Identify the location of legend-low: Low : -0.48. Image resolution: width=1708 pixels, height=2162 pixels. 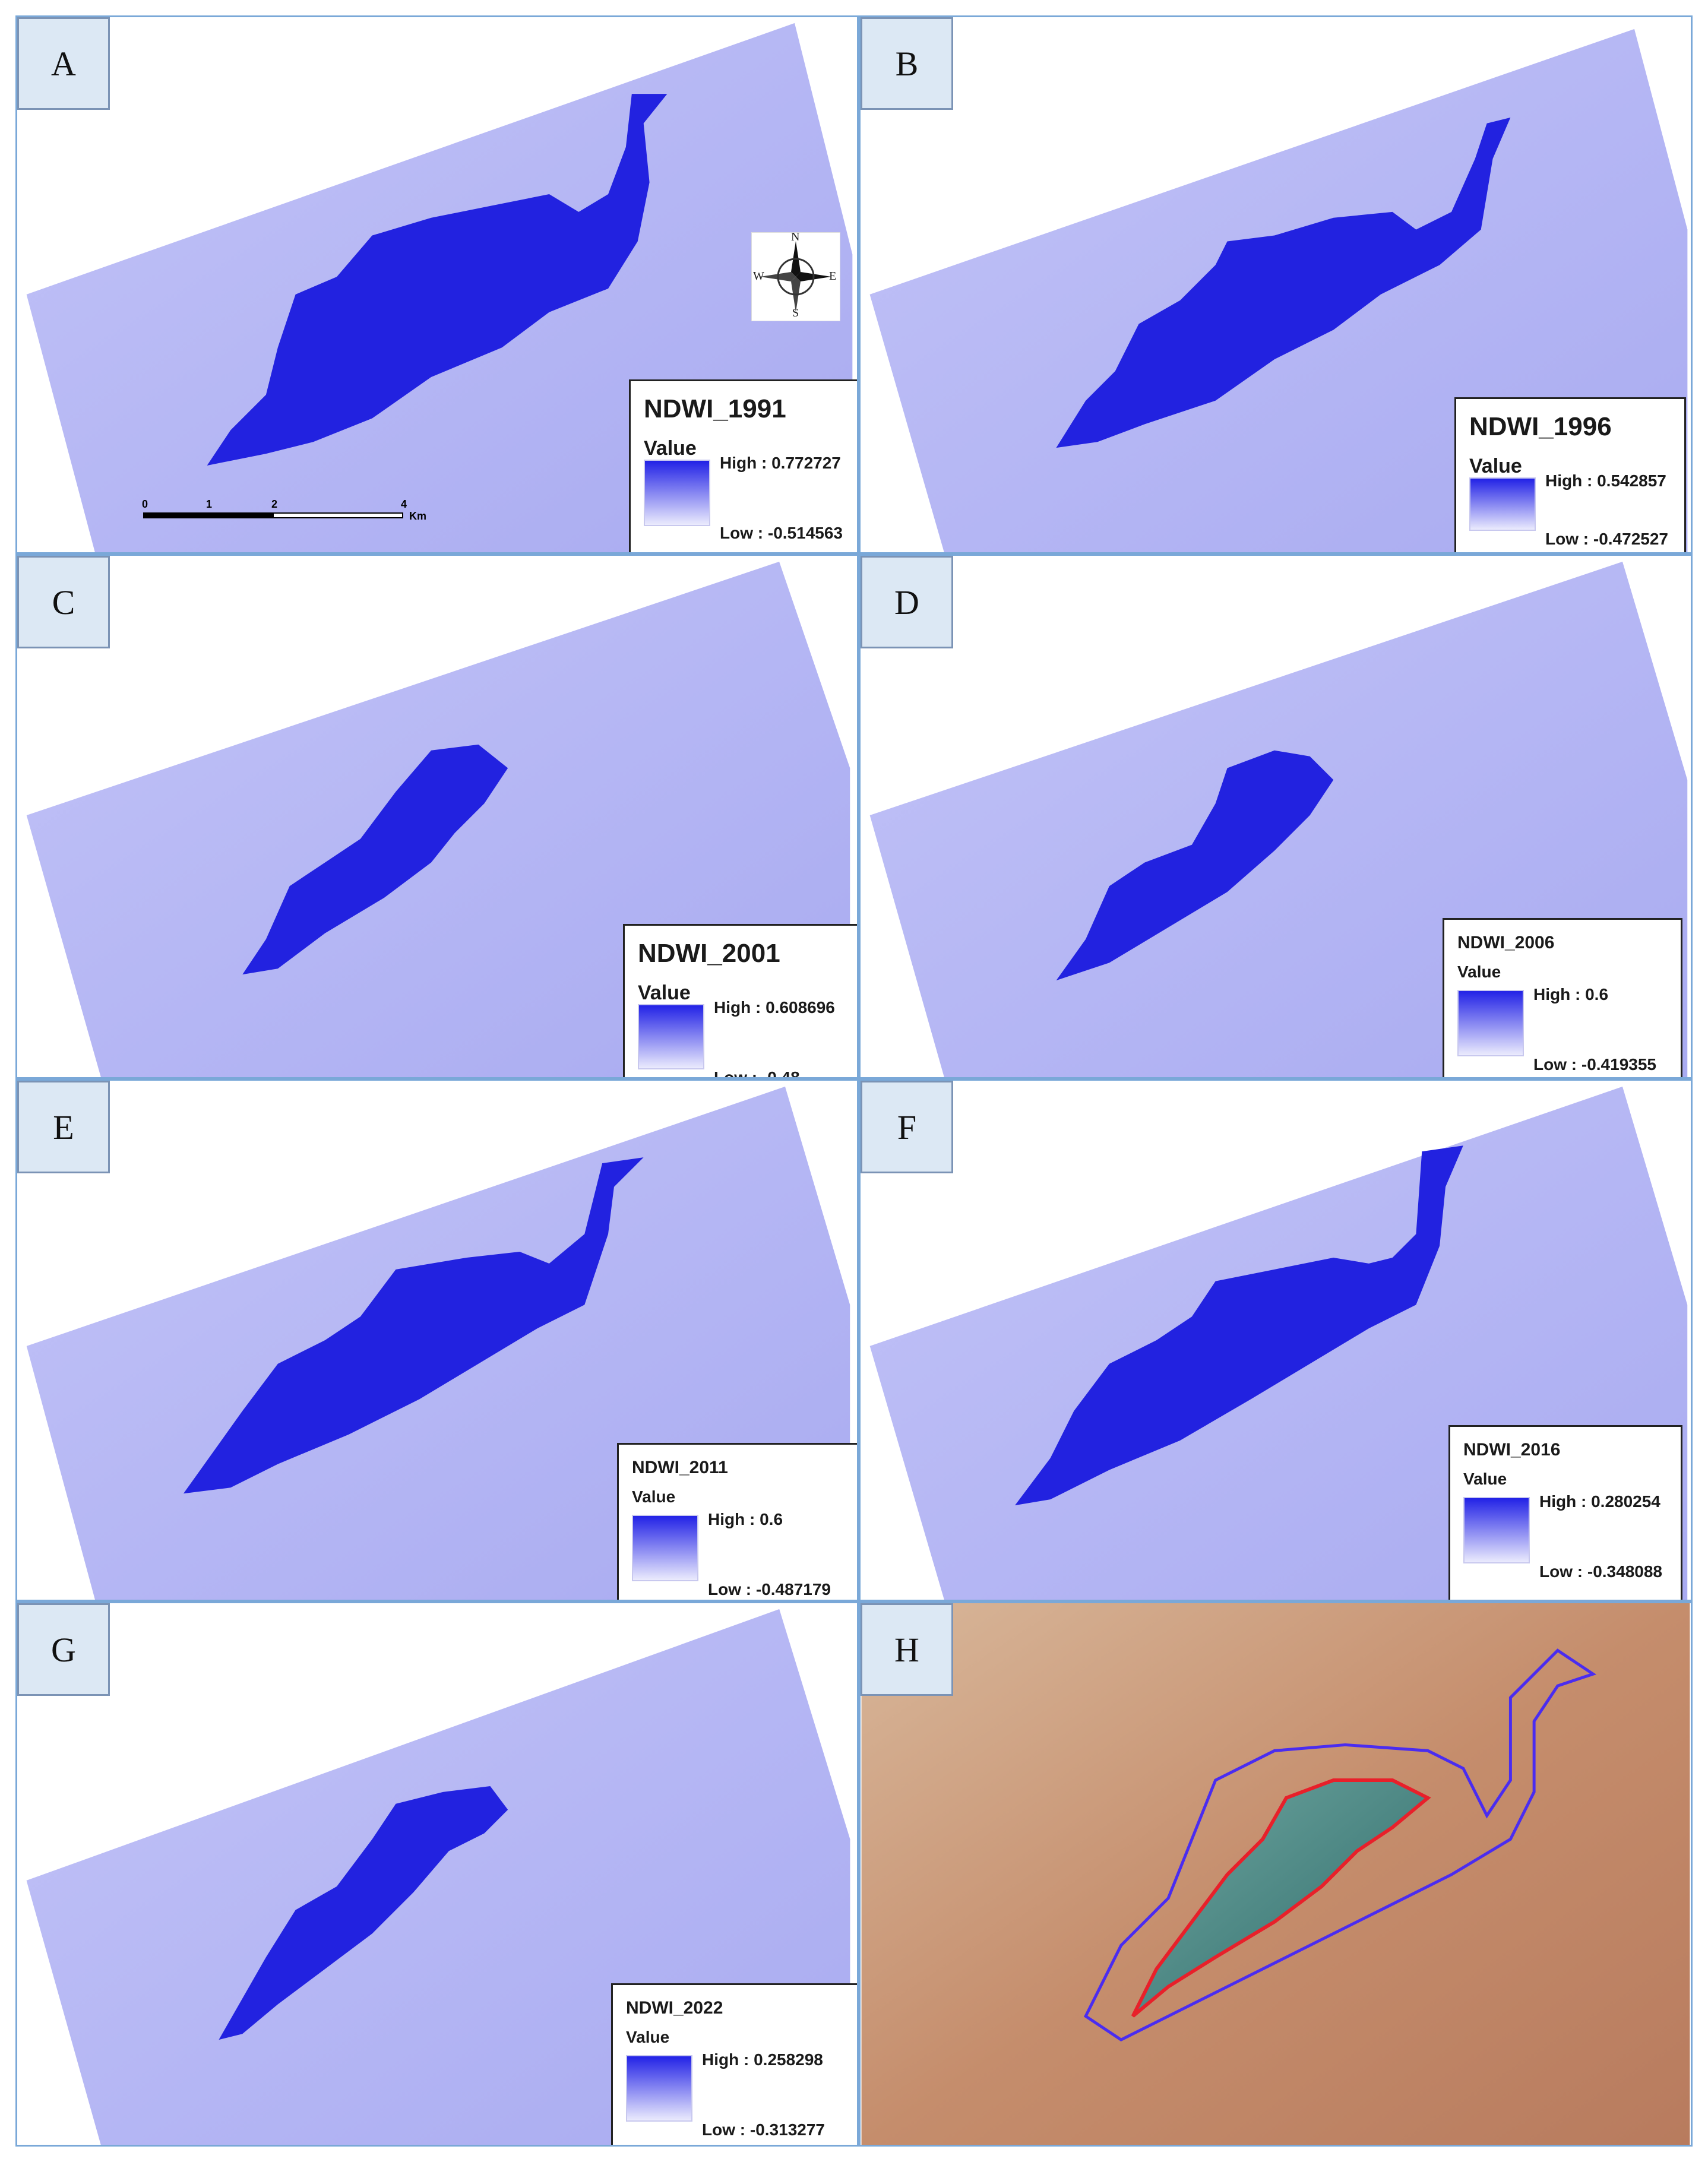
(757, 1073).